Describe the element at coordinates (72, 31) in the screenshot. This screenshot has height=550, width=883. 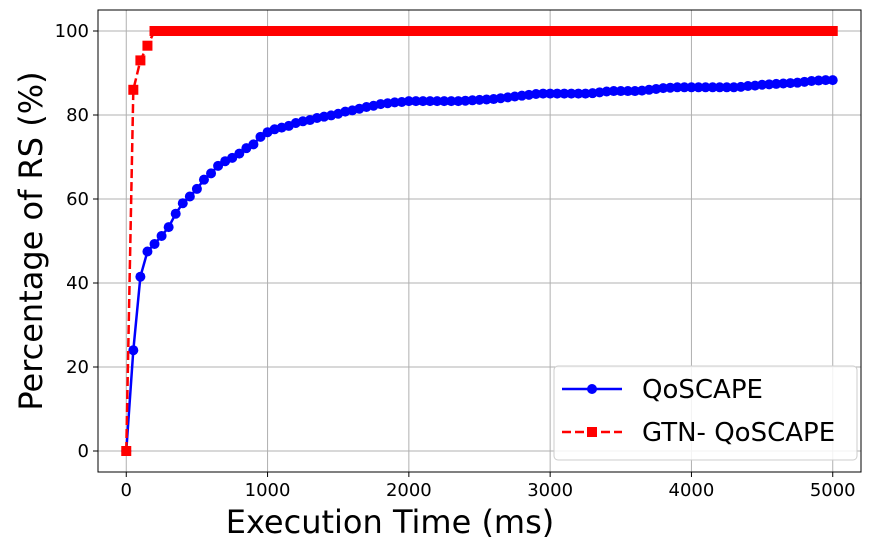
I see `y-tick-label: 100` at that location.